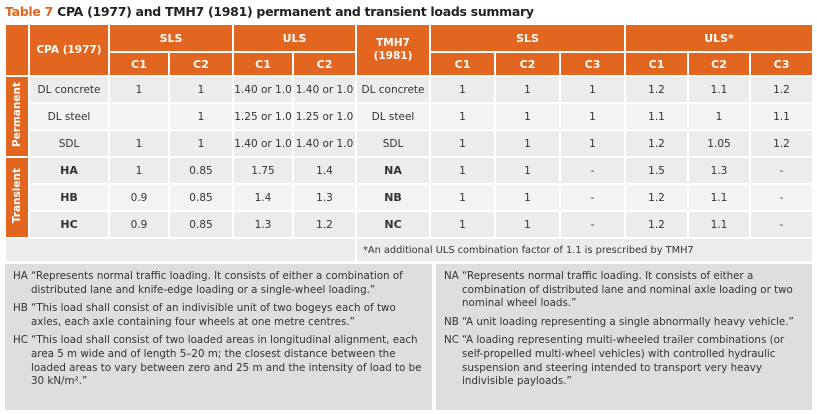  I want to click on cell: 1.75, so click(263, 170).